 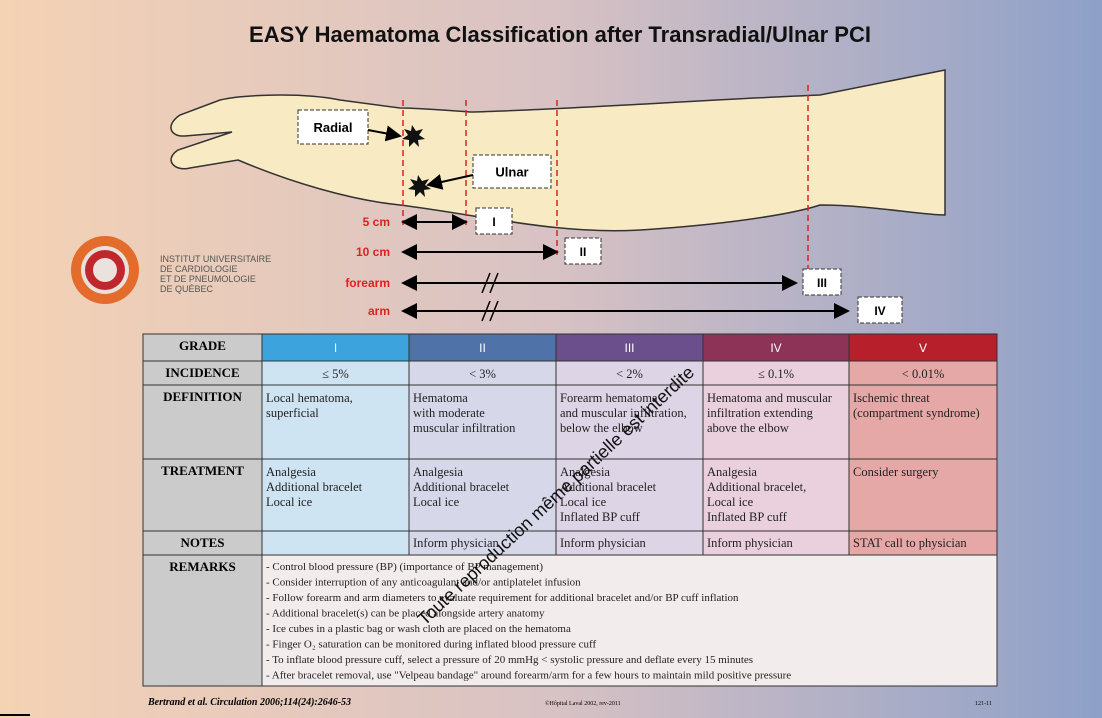 I want to click on cell-text: < 3%, so click(x=482, y=374).